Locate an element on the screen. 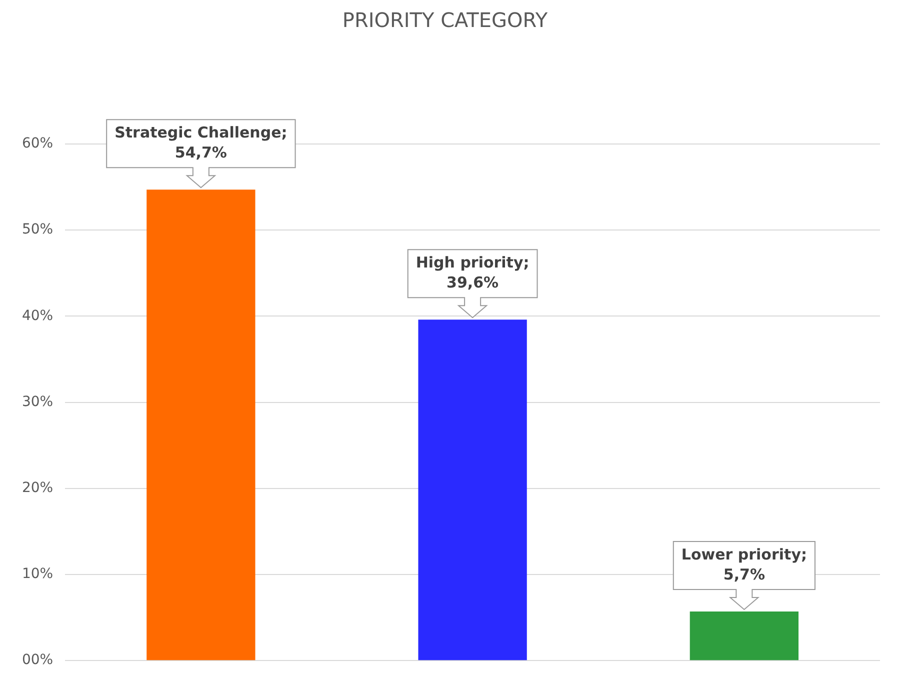  y-tick-label: 50% is located at coordinates (38, 230).